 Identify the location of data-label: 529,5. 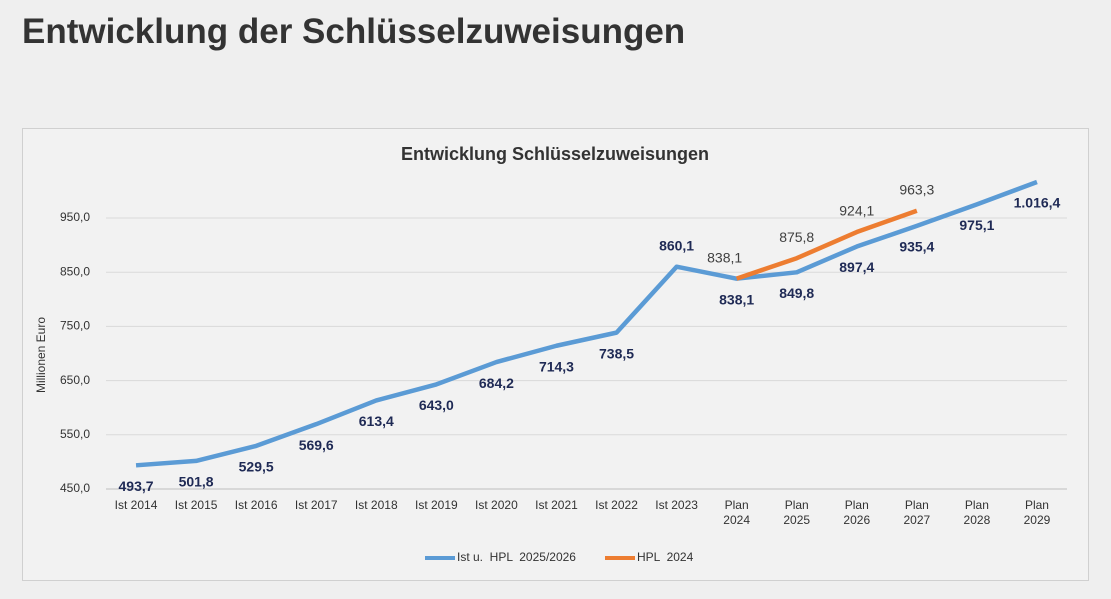
(256, 467).